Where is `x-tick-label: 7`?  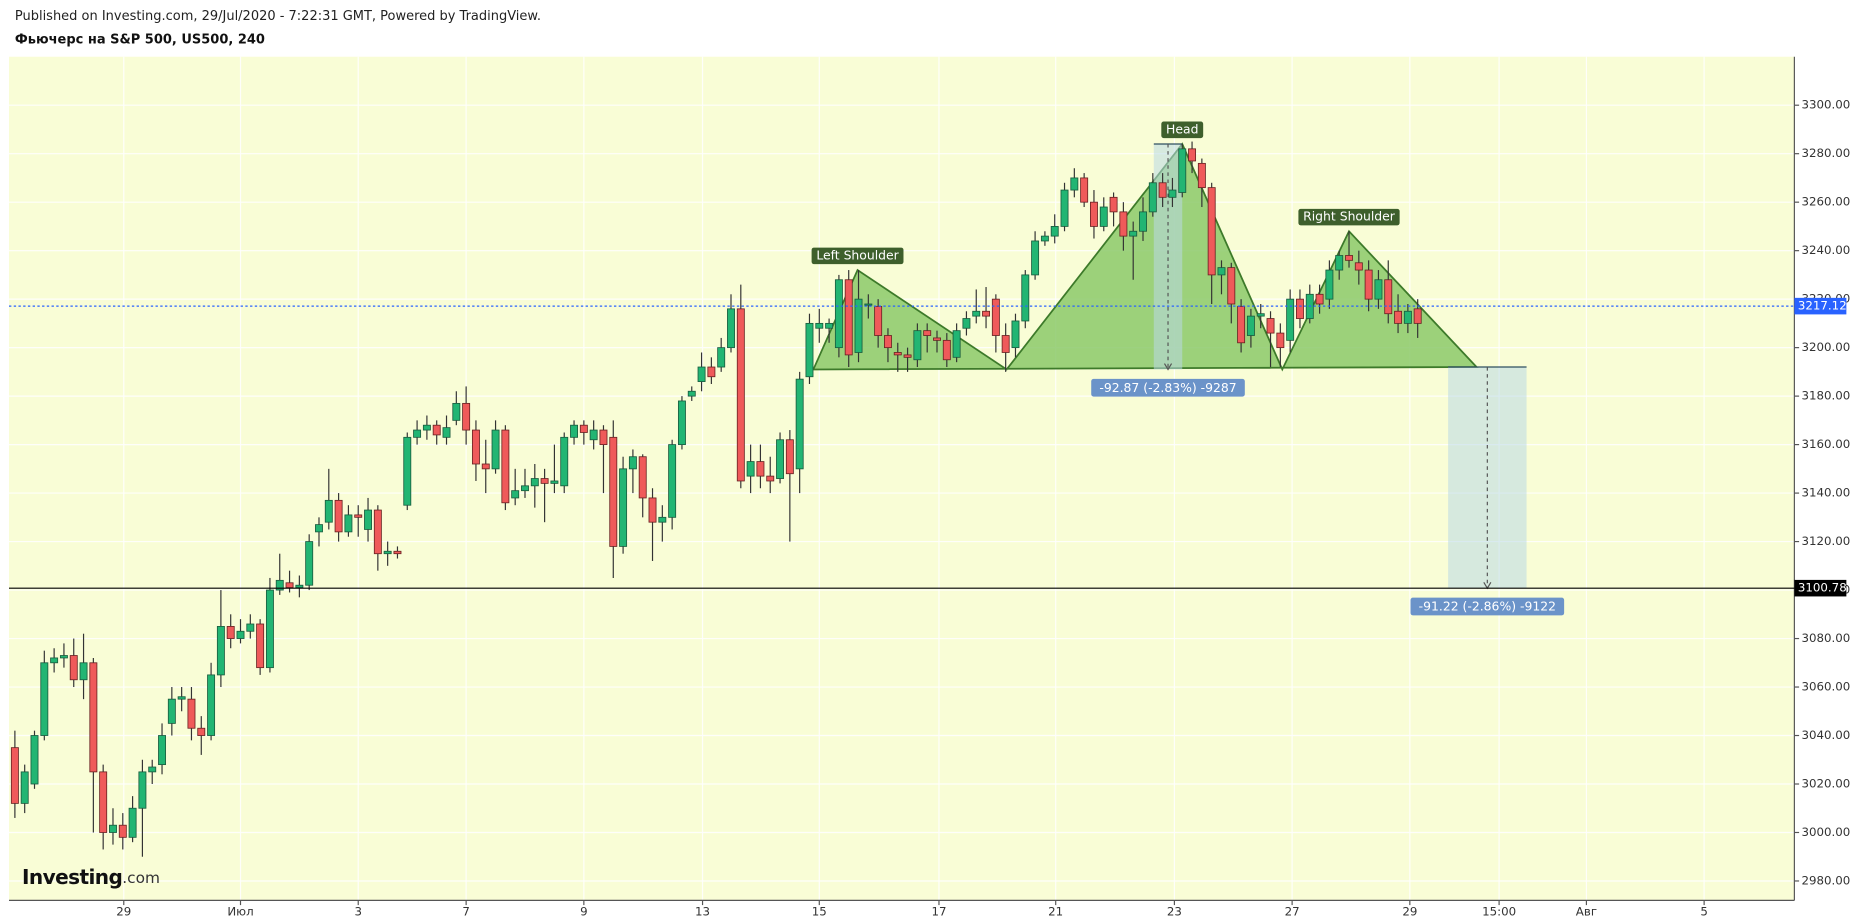 x-tick-label: 7 is located at coordinates (466, 912).